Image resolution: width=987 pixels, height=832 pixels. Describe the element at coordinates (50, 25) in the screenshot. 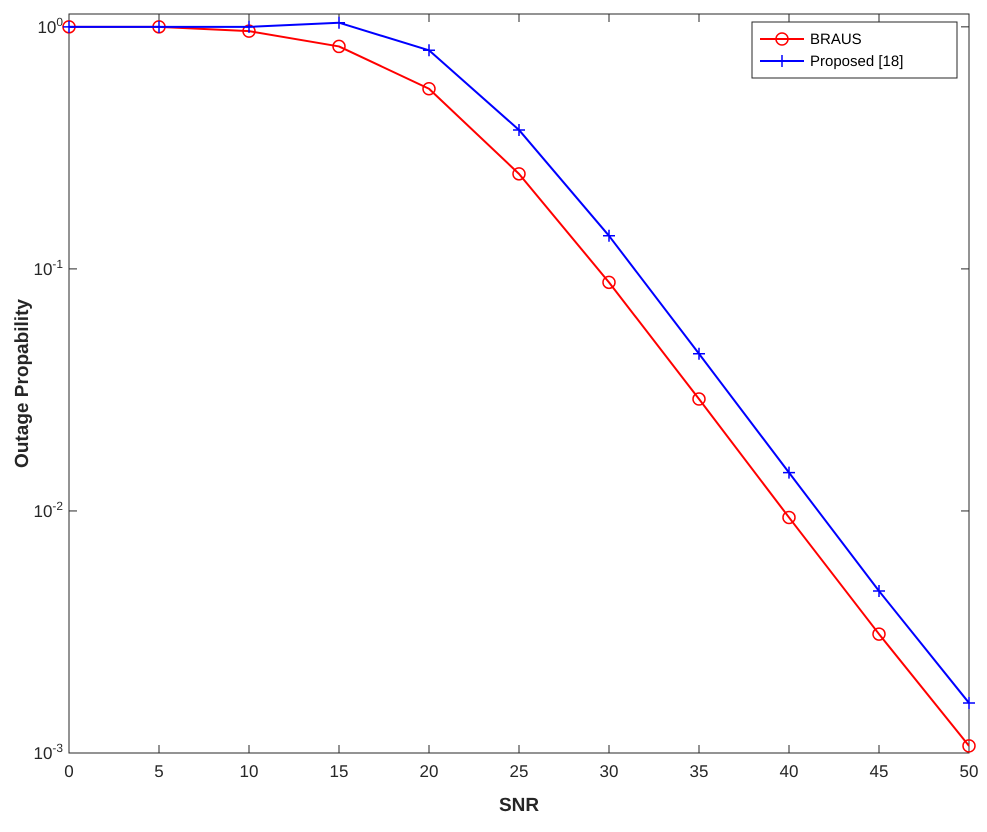

I see `y-tick-label: 10$^{0}$` at that location.